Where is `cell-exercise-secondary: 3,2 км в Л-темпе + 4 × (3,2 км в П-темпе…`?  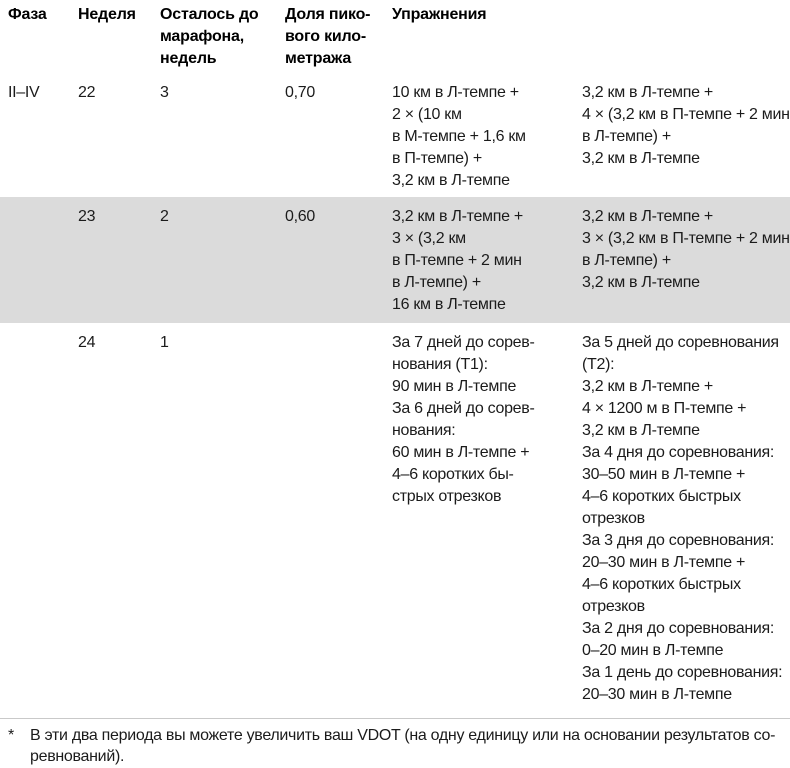 cell-exercise-secondary: 3,2 км в Л-темпе + 4 × (3,2 км в П-темпе… is located at coordinates (686, 125).